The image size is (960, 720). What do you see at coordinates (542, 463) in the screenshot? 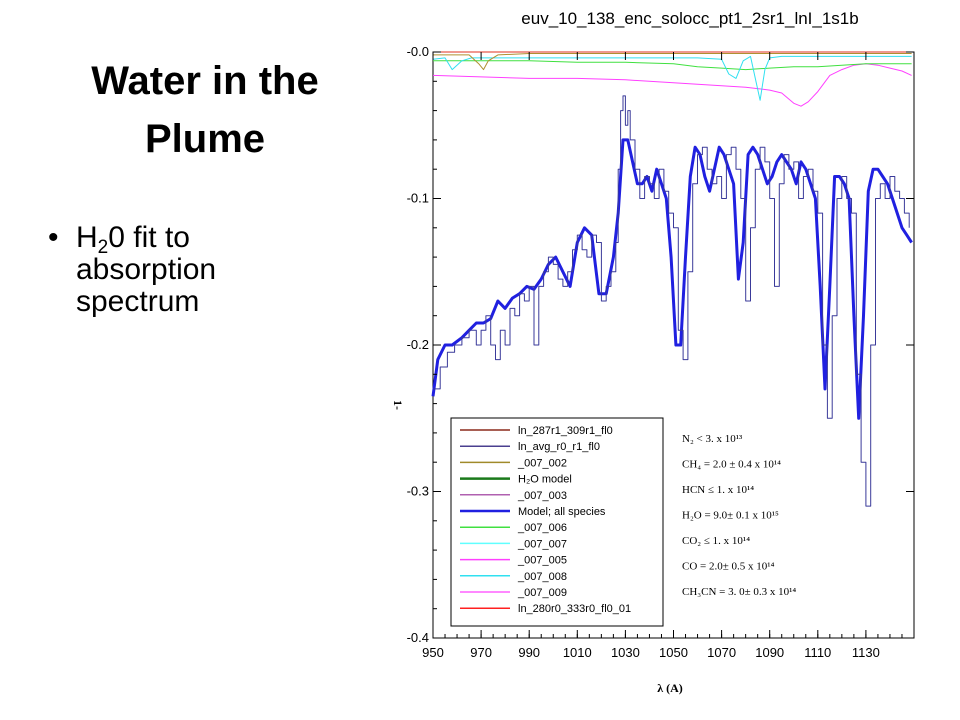
I see `legend-label: _007_002` at bounding box center [542, 463].